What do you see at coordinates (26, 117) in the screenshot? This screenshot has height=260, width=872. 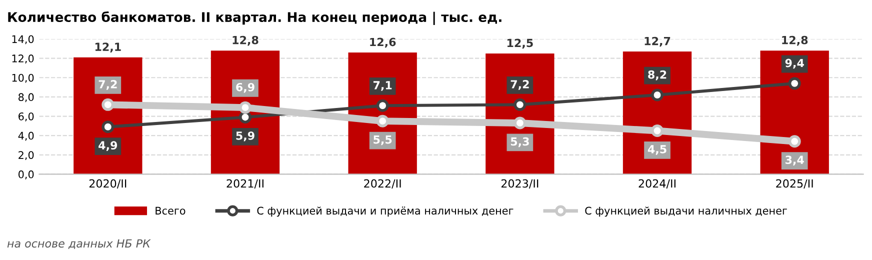 I see `y-tick-label: 6,0` at bounding box center [26, 117].